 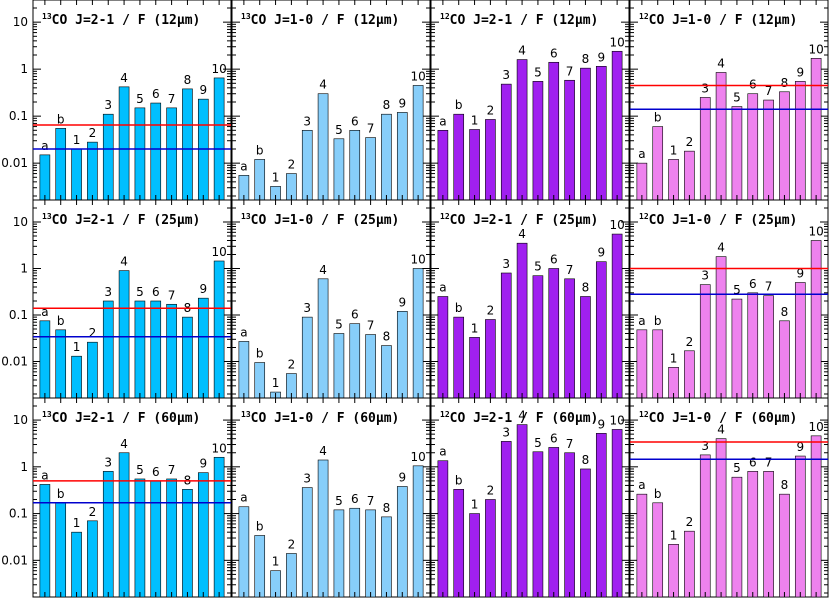 I want to click on bar-label: 5, so click(x=737, y=98).